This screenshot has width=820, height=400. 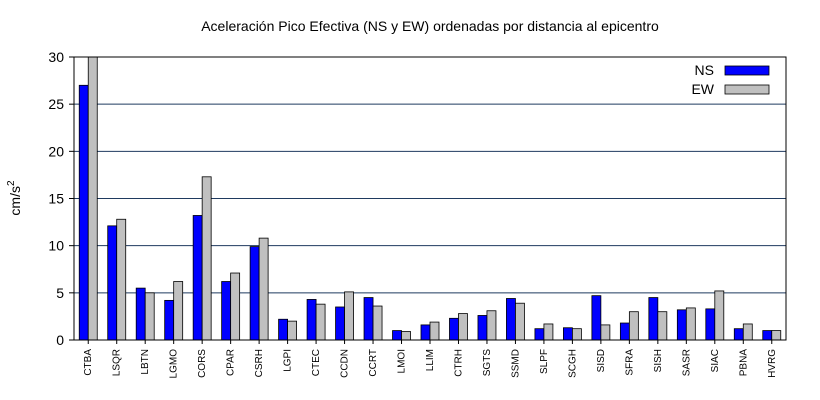 I want to click on bar-ew-lgpi, so click(x=292, y=330).